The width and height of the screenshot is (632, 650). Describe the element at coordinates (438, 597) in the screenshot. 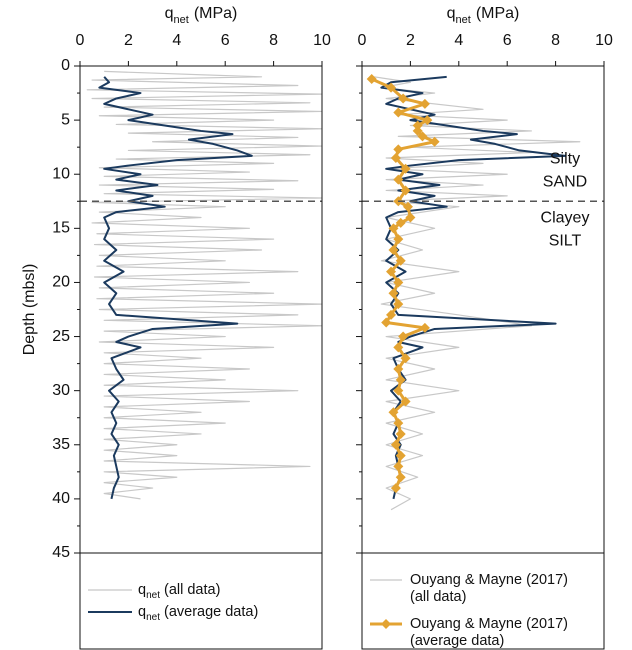

I see `legend-label: (all data)` at that location.